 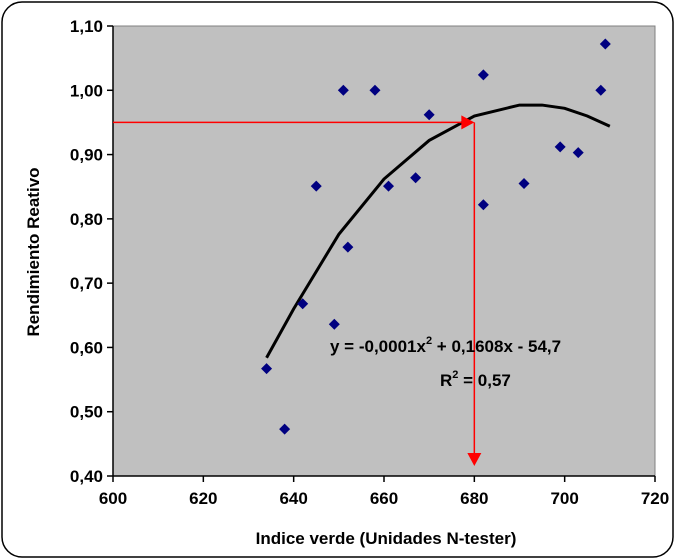 I want to click on y-axis-title: Rendimiento Reativo, so click(x=33, y=251).